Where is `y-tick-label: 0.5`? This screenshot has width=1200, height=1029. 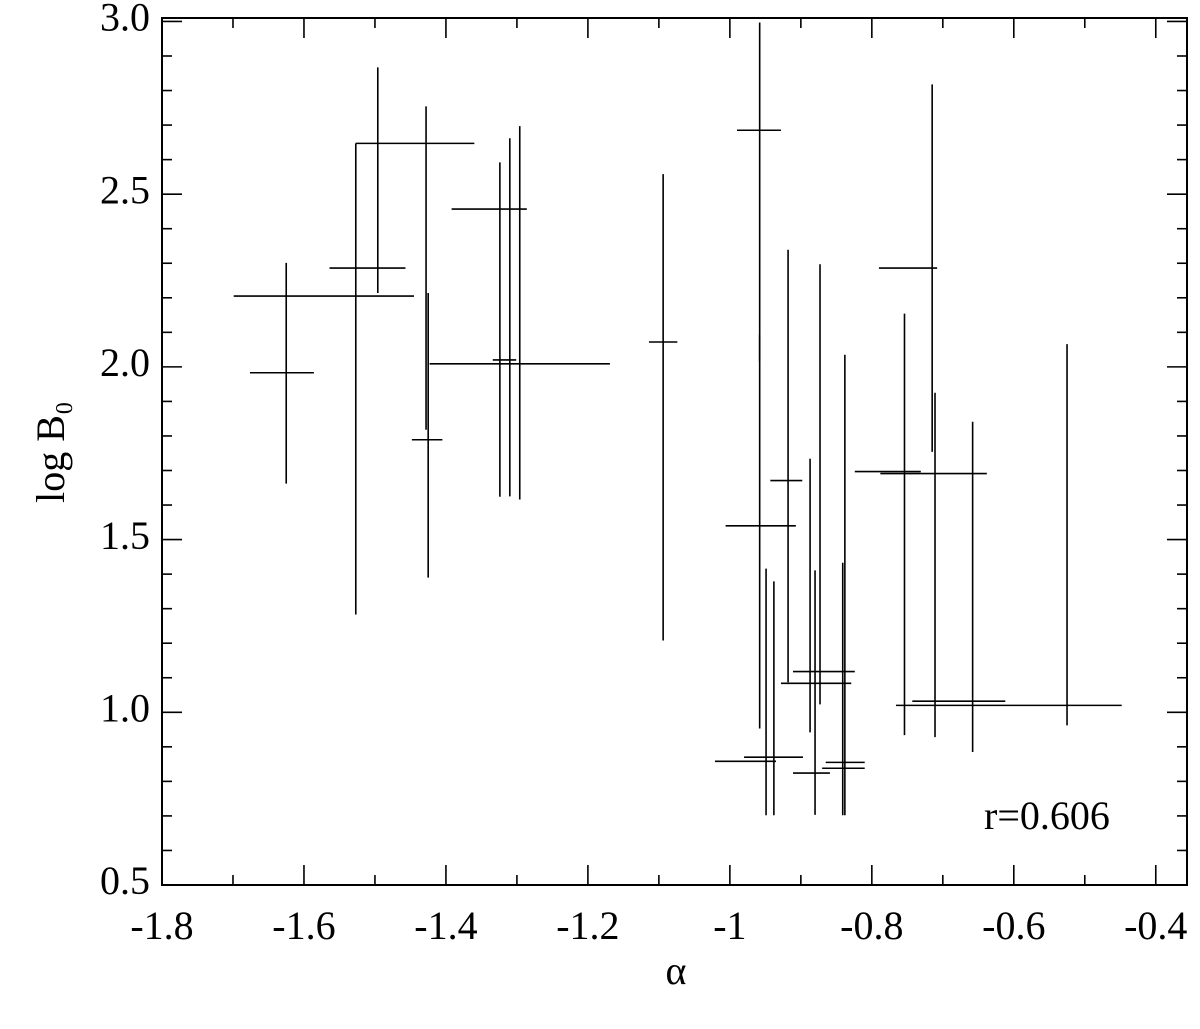
y-tick-label: 0.5 is located at coordinates (125, 880).